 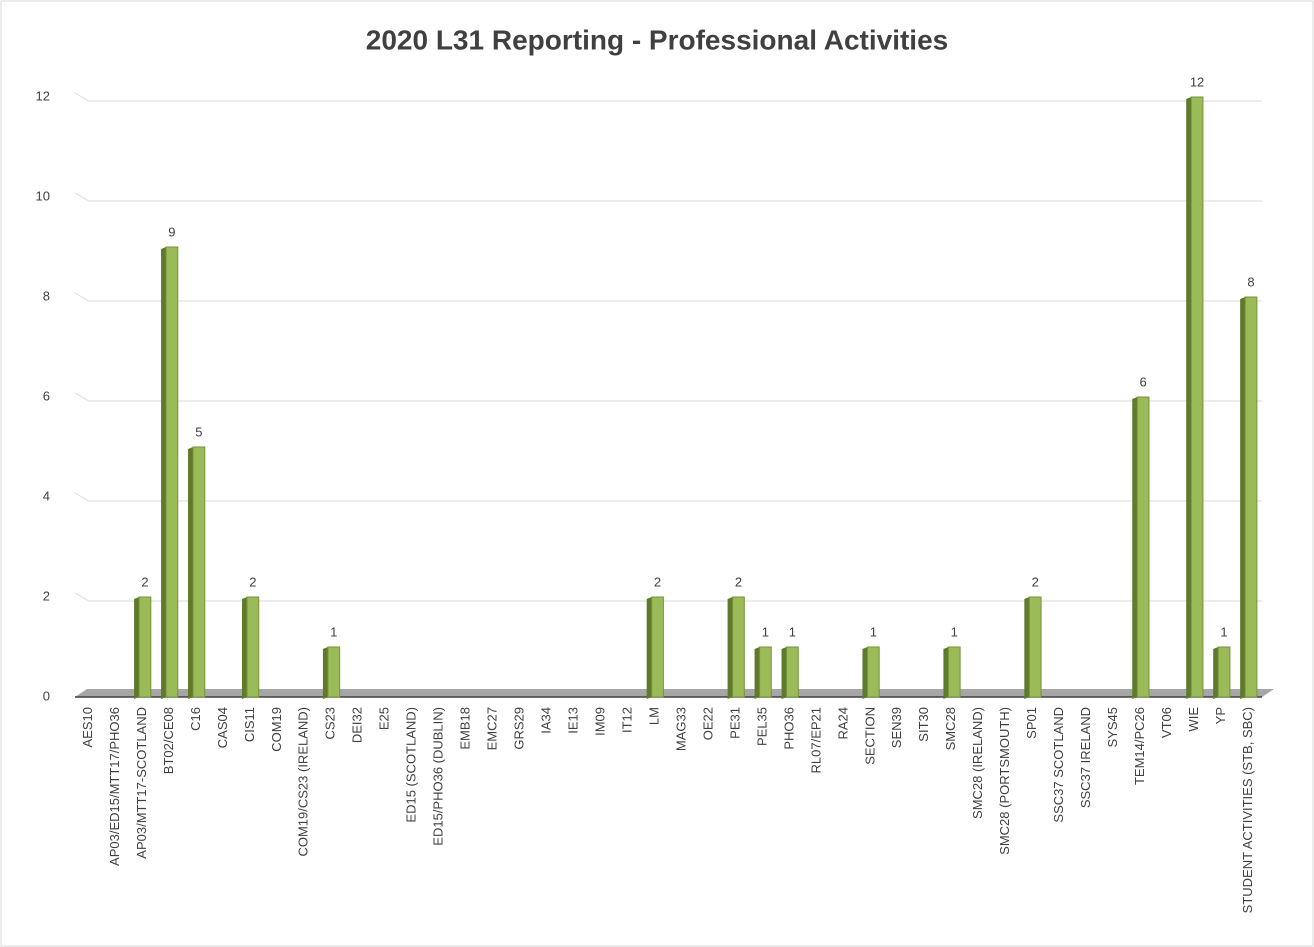 What do you see at coordinates (357, 725) in the screenshot?
I see `x-tick-label: DEI32` at bounding box center [357, 725].